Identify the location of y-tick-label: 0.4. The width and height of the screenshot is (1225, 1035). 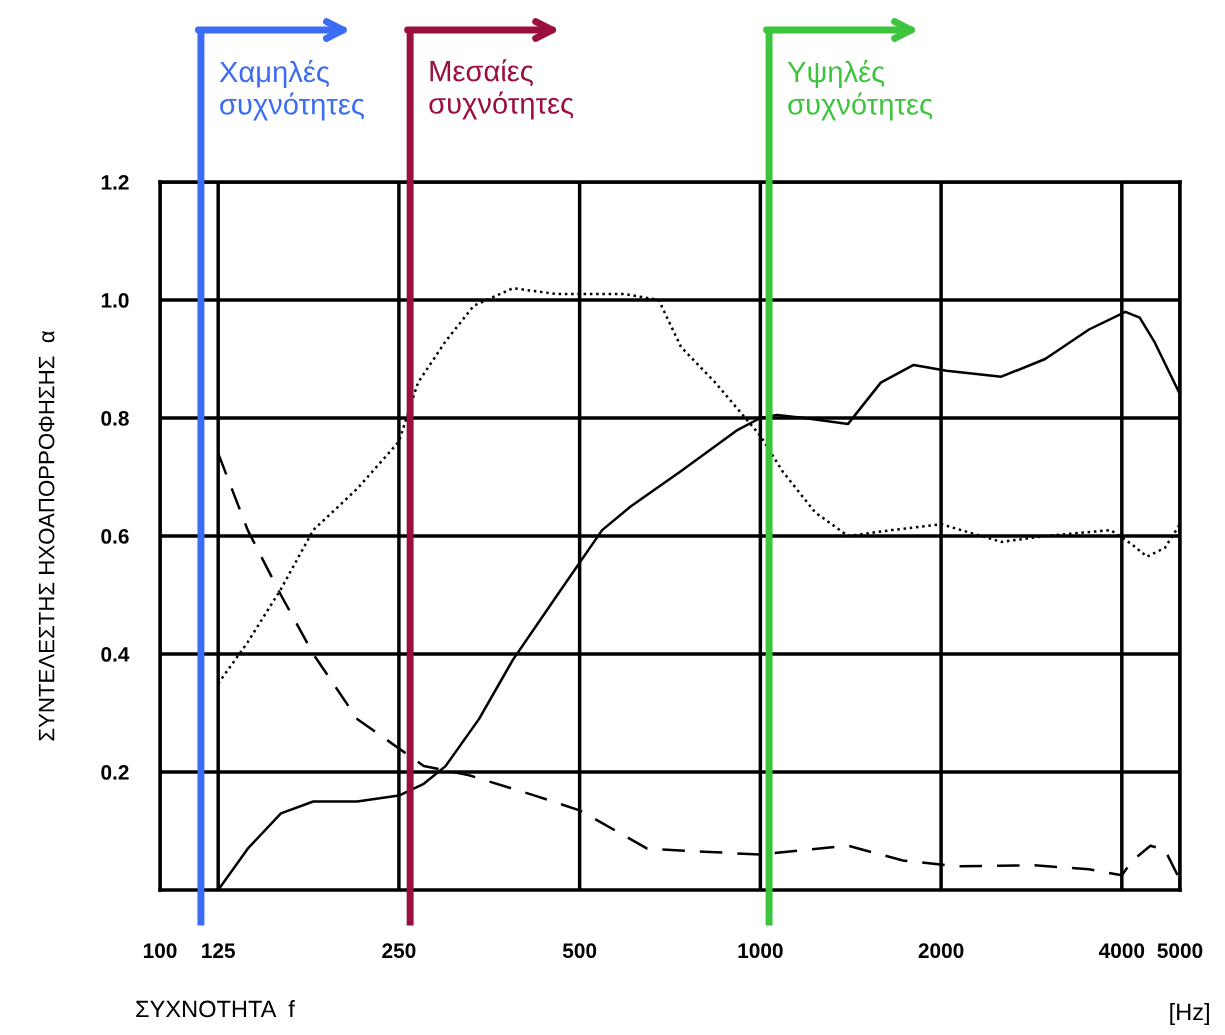
(115, 654).